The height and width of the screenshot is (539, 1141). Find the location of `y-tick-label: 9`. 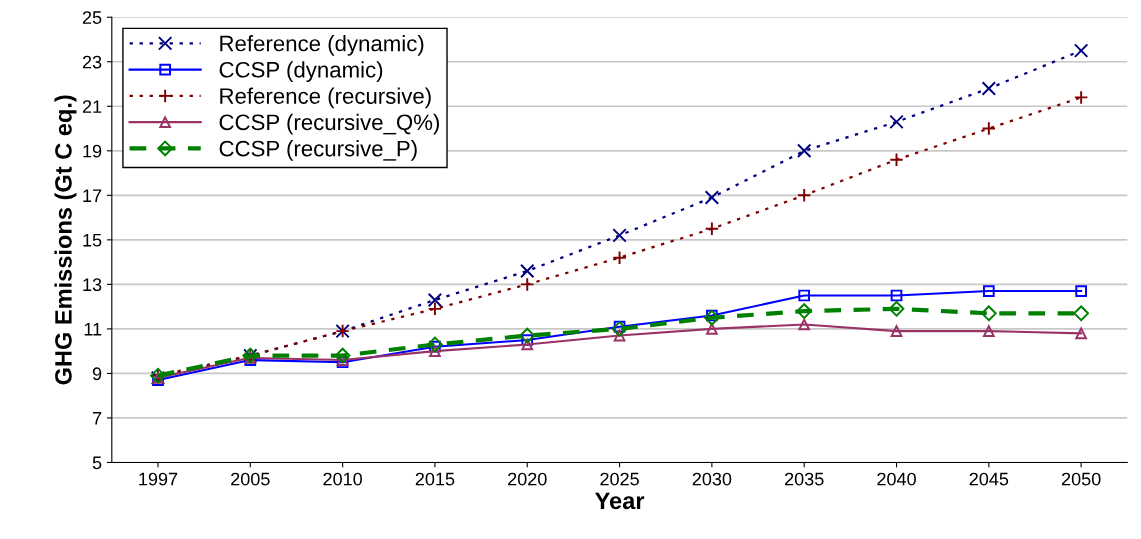

y-tick-label: 9 is located at coordinates (97, 374).